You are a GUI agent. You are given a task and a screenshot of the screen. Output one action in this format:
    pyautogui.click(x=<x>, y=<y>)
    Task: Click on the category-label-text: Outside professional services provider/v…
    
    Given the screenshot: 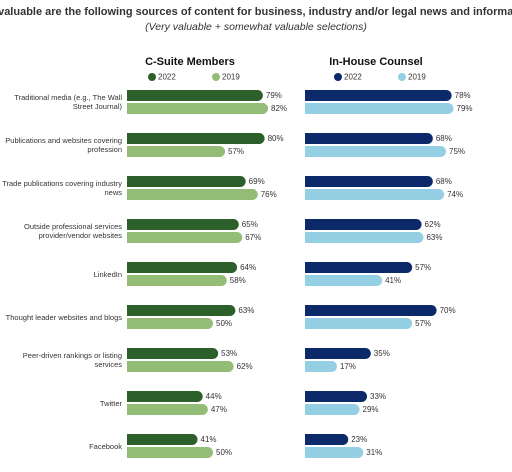 What is the action you would take?
    pyautogui.click(x=73, y=231)
    